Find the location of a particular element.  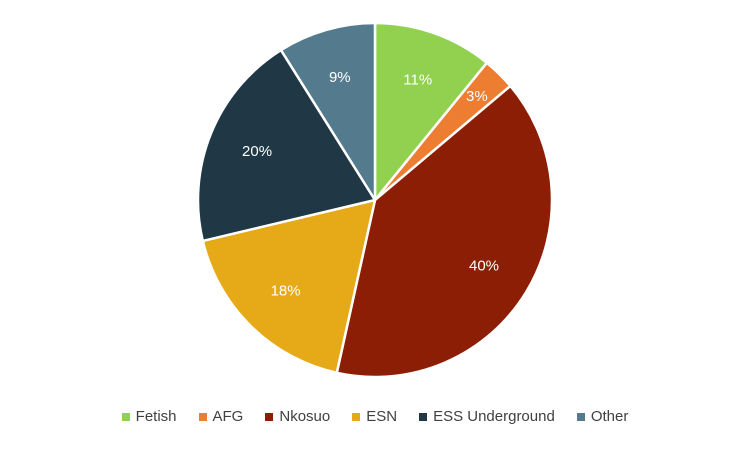

data-label-esn: 18% is located at coordinates (286, 290).